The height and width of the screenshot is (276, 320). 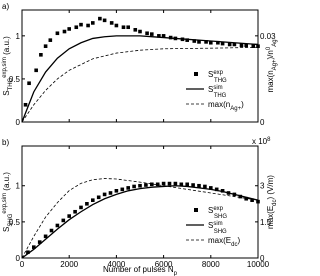 What do you see at coordinates (258, 264) in the screenshot?
I see `x-tick-label: 10000` at bounding box center [258, 264].